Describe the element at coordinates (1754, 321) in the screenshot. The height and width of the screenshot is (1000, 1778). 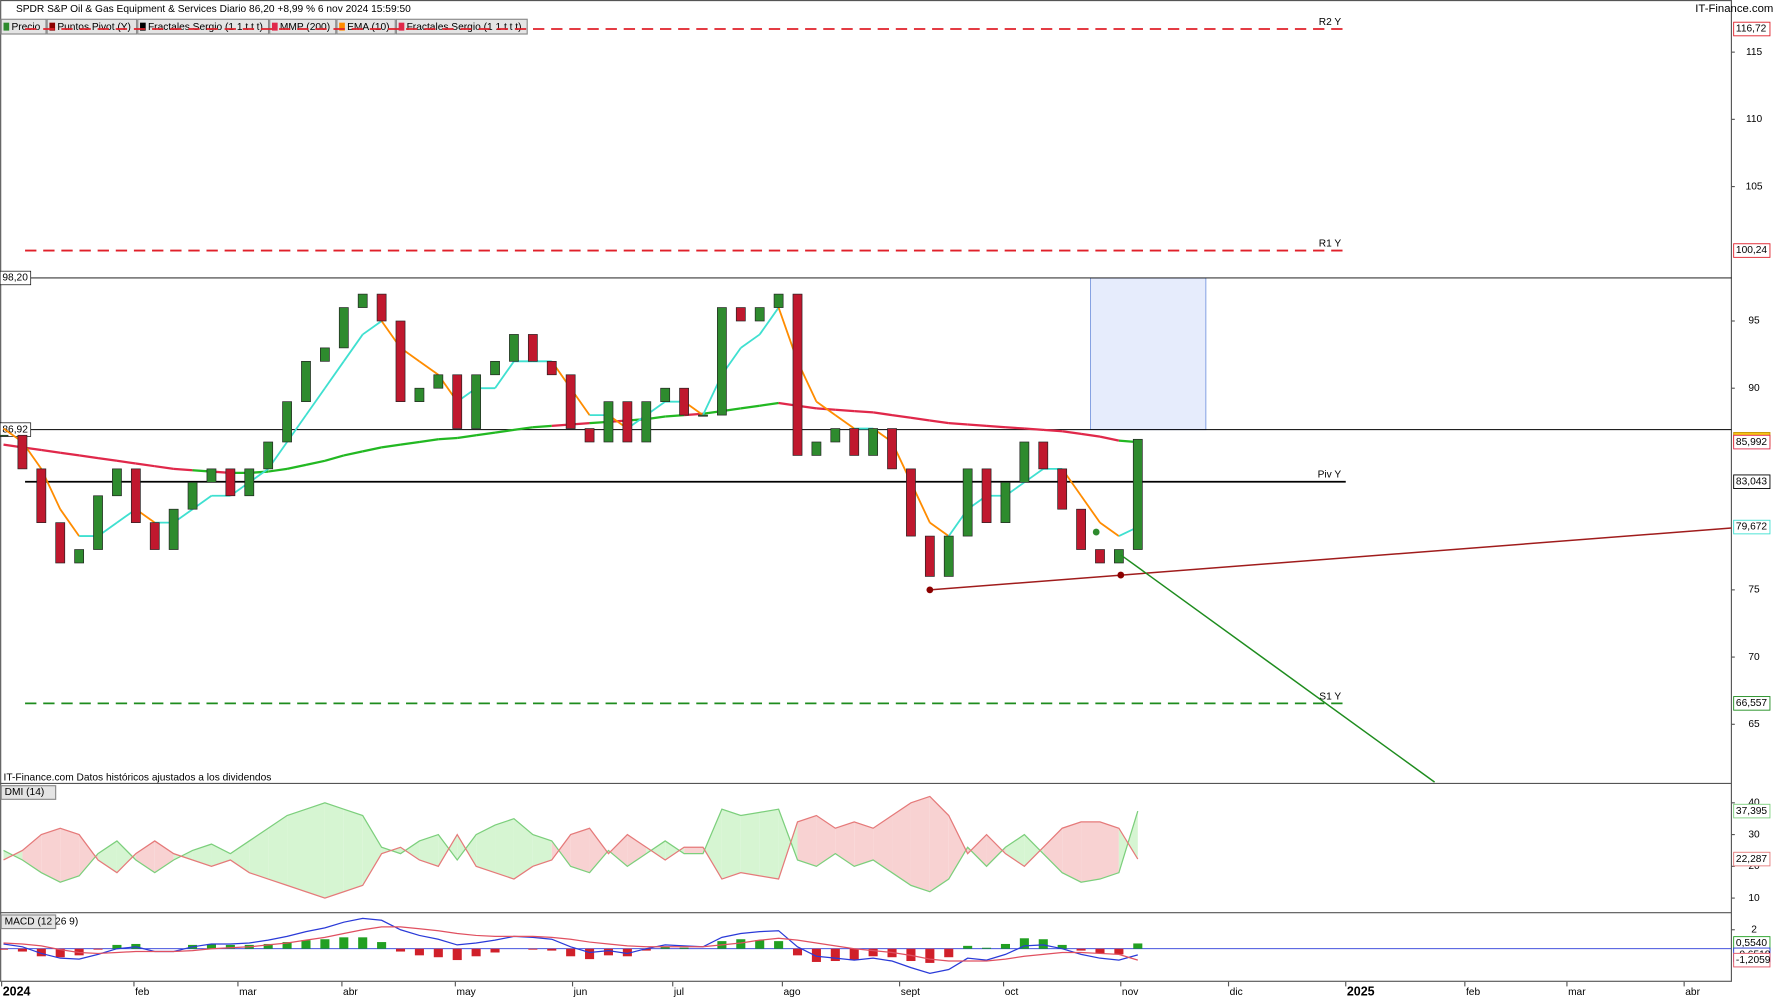
I see `y-tick-label: 95` at that location.